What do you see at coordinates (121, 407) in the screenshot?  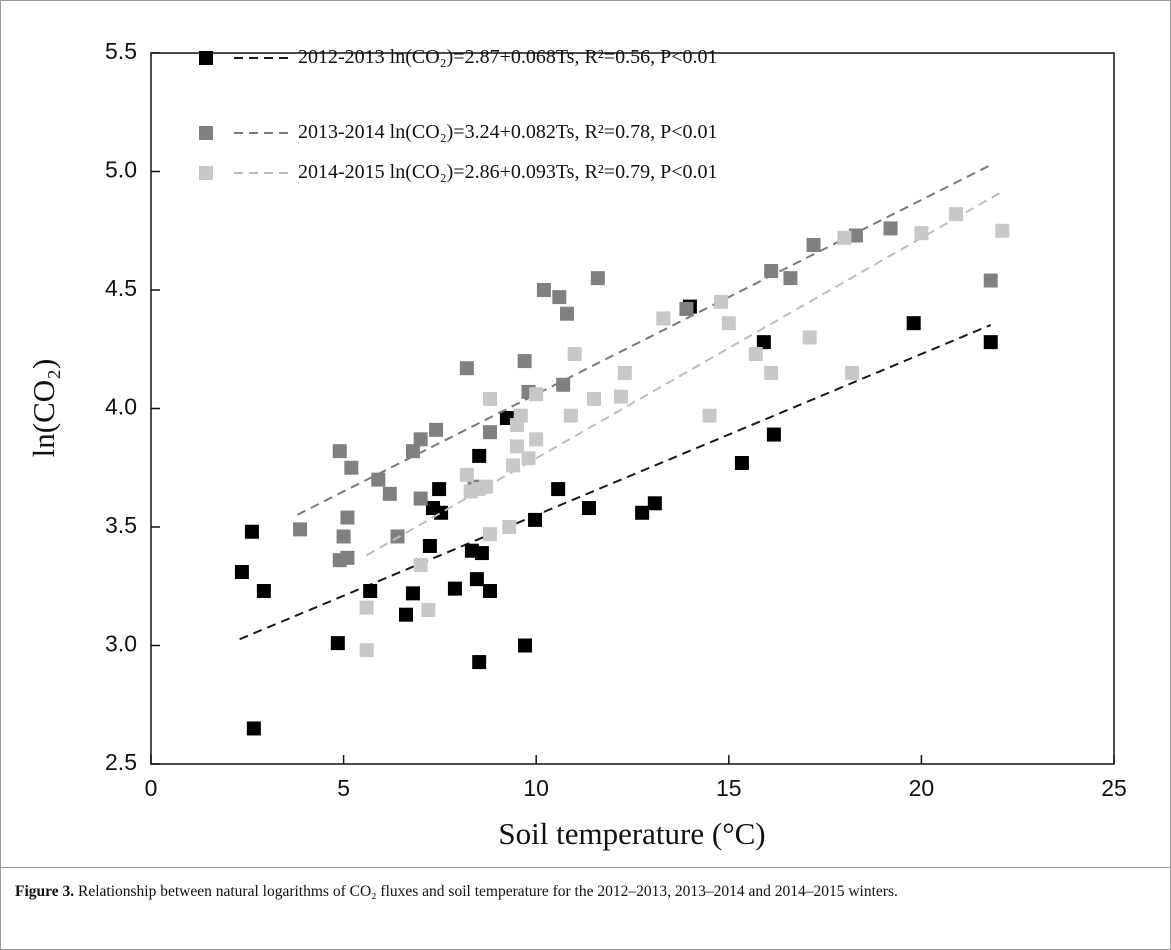 I see `y-tick-label: 4.0` at bounding box center [121, 407].